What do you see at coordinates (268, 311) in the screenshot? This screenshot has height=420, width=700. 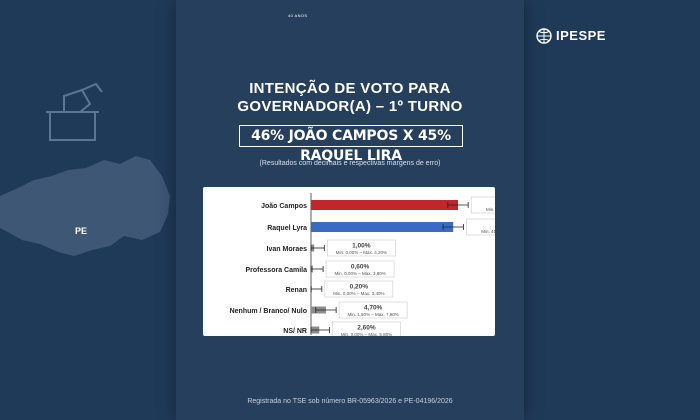 I see `category-label: Nenhum / Branco/ Nulo` at bounding box center [268, 311].